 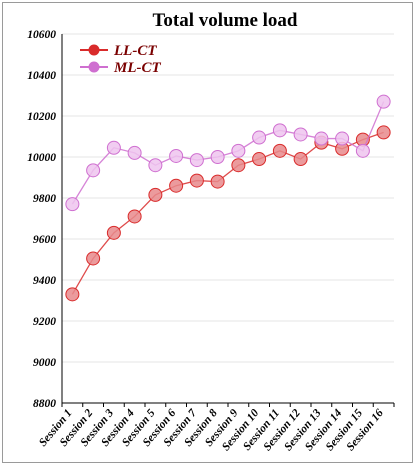 I want to click on y-tick-label: 9000, so click(x=44, y=363).